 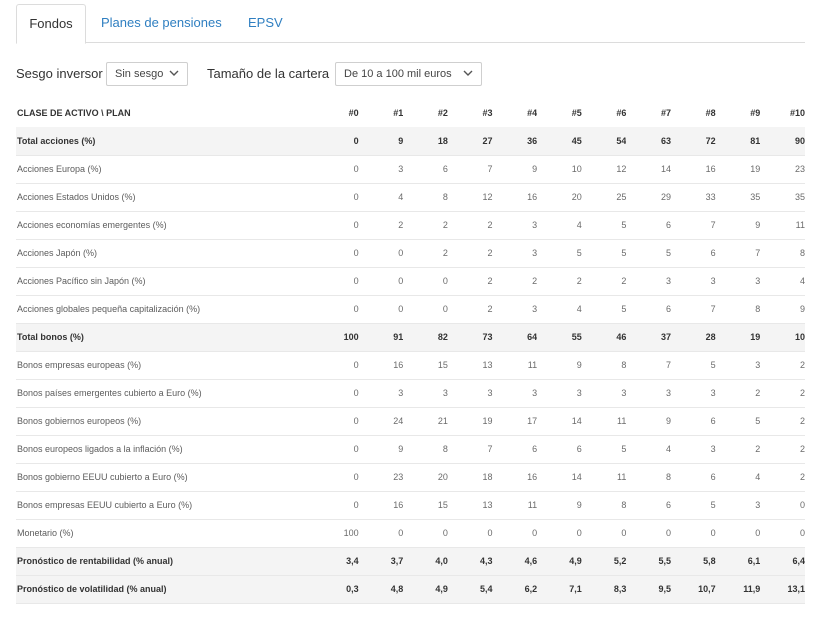 I want to click on table-cell: 29, so click(x=648, y=197).